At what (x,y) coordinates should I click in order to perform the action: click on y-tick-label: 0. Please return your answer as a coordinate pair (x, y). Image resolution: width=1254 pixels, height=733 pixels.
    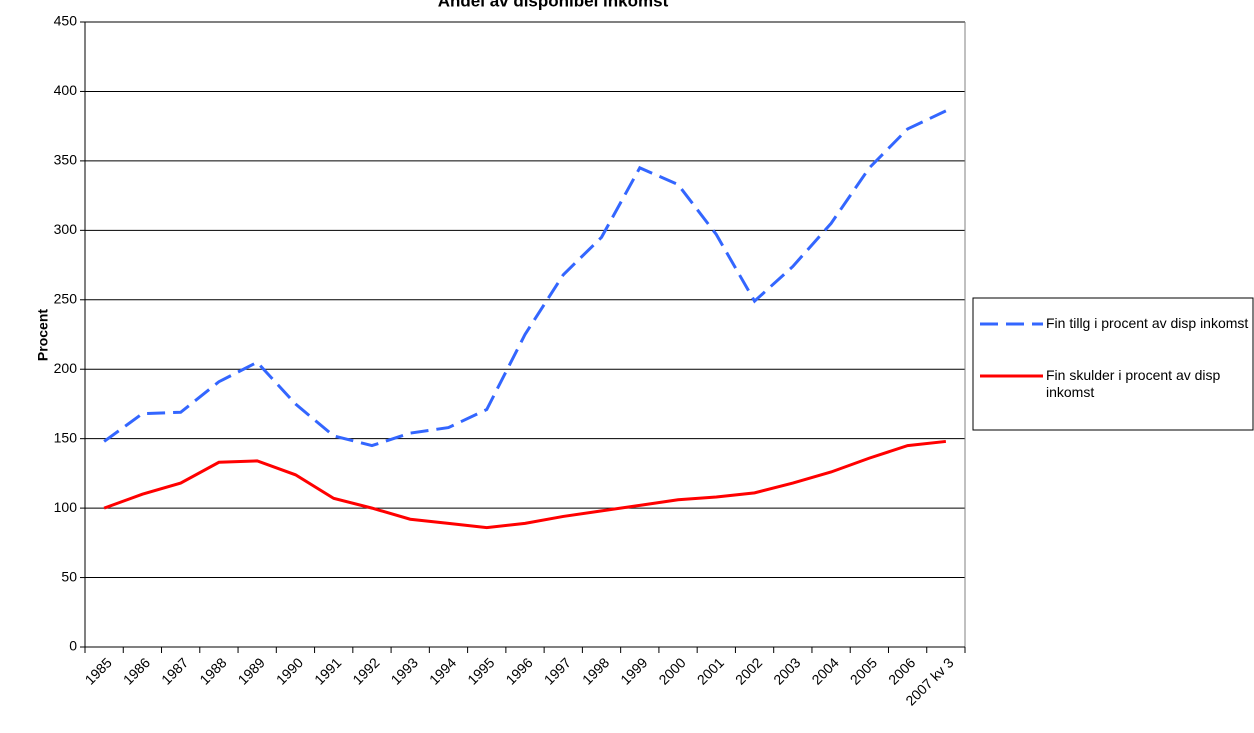
    Looking at the image, I should click on (73, 646).